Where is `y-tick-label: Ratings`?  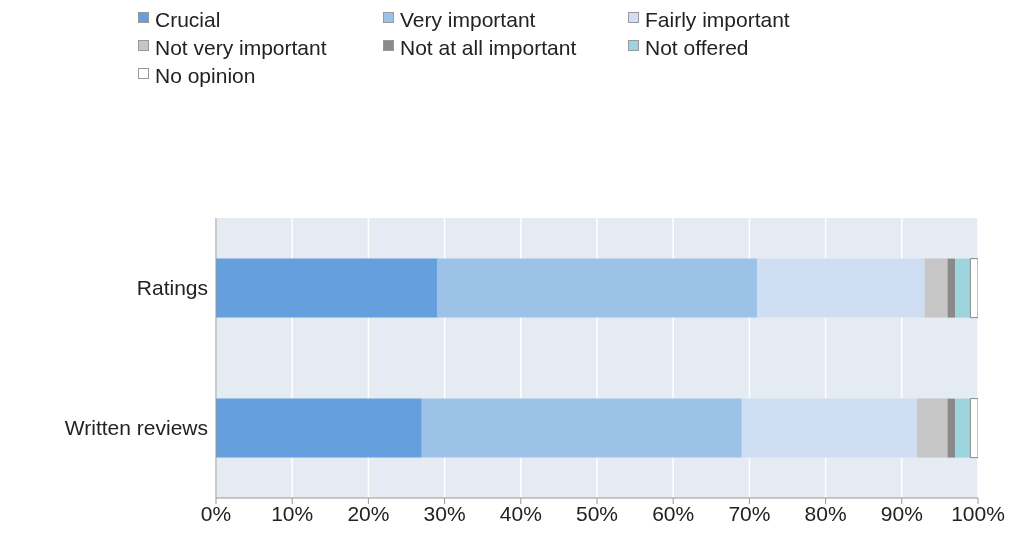 y-tick-label: Ratings is located at coordinates (172, 288).